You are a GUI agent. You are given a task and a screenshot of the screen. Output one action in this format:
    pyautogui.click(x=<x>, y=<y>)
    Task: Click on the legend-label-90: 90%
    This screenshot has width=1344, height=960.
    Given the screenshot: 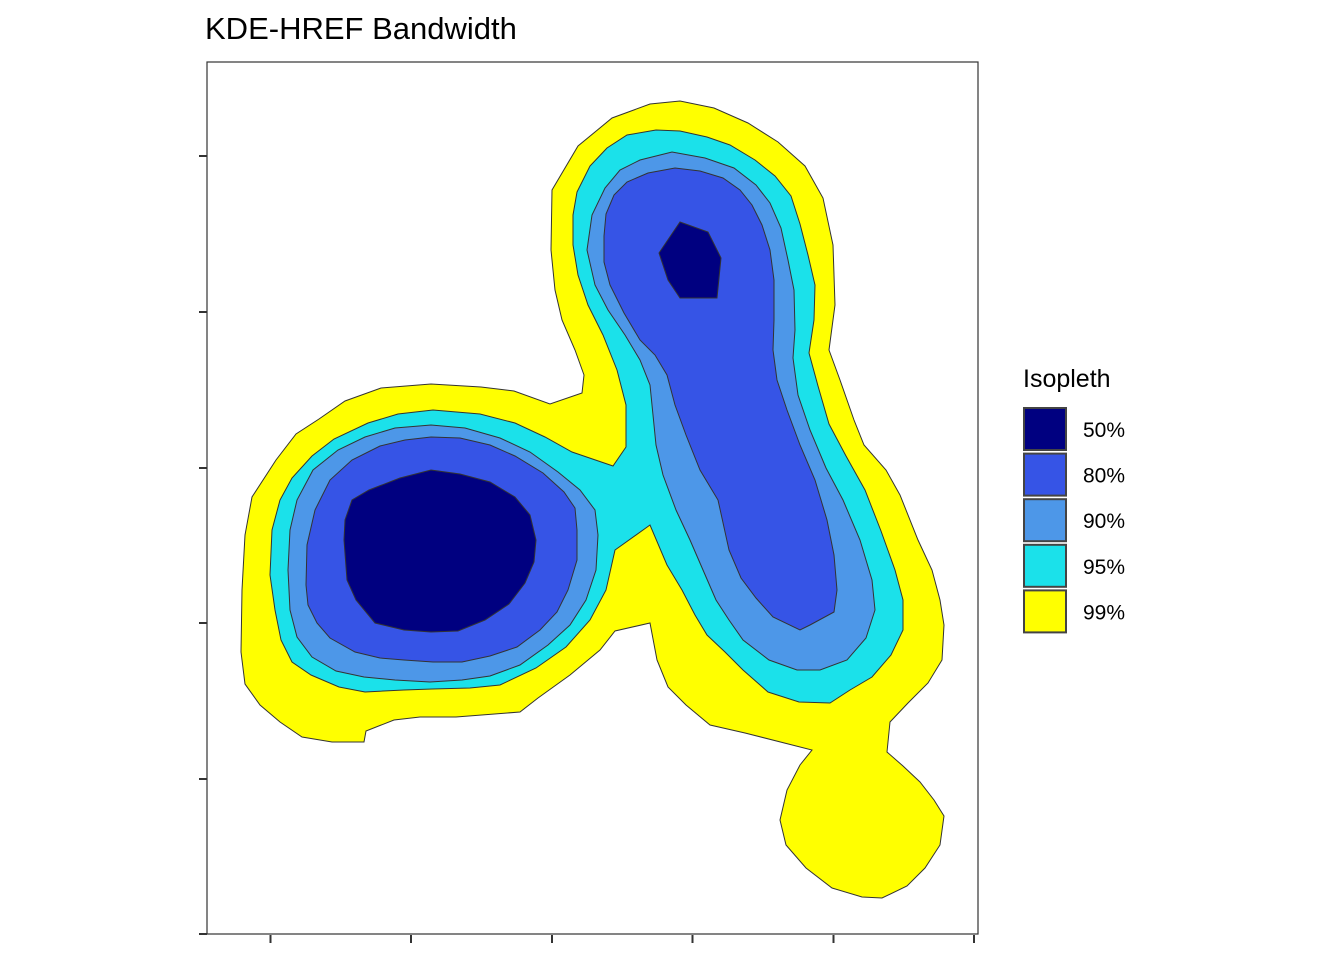 What is the action you would take?
    pyautogui.click(x=1104, y=521)
    